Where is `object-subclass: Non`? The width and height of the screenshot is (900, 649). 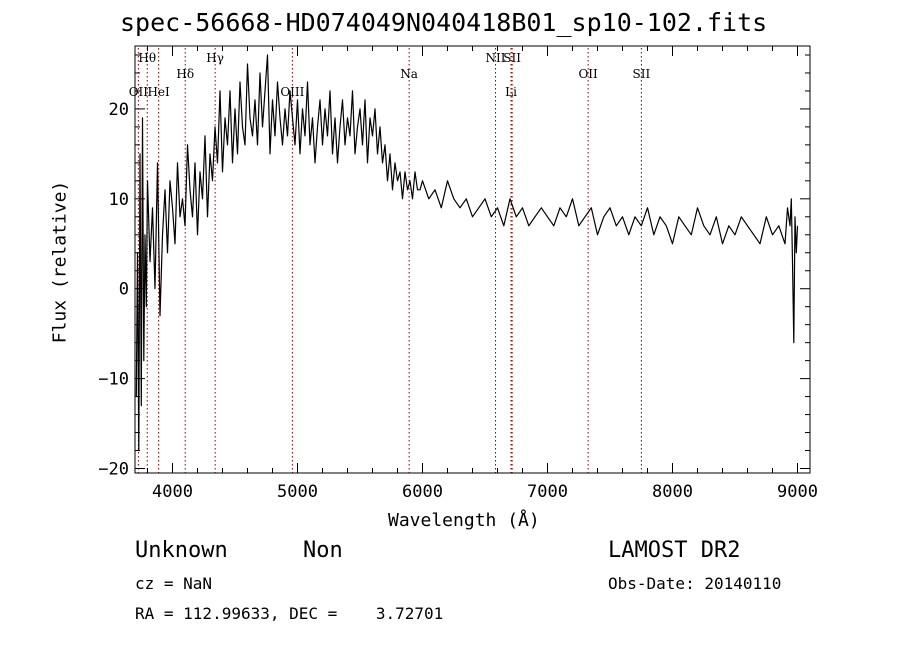
object-subclass: Non is located at coordinates (323, 550).